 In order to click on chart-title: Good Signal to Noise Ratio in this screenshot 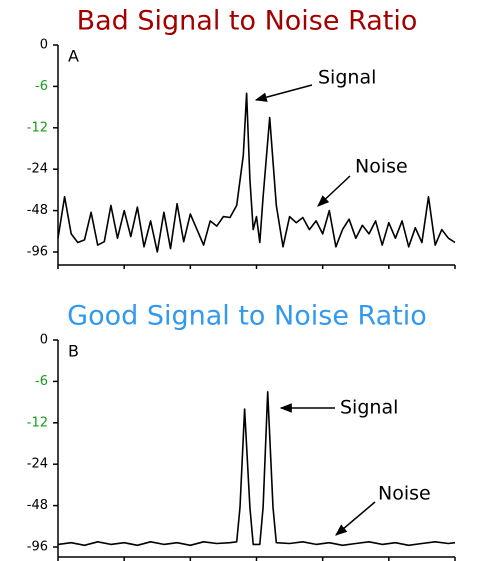, I will do `click(247, 316)`.